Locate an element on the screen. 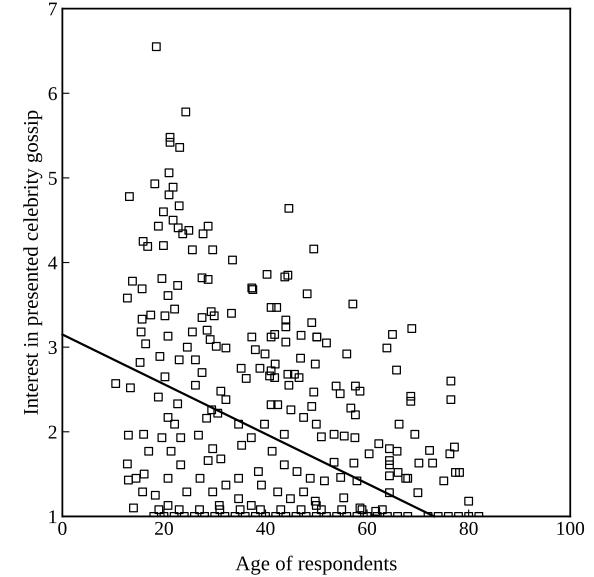 This screenshot has width=594, height=577. x-tick-label: 60 is located at coordinates (367, 528).